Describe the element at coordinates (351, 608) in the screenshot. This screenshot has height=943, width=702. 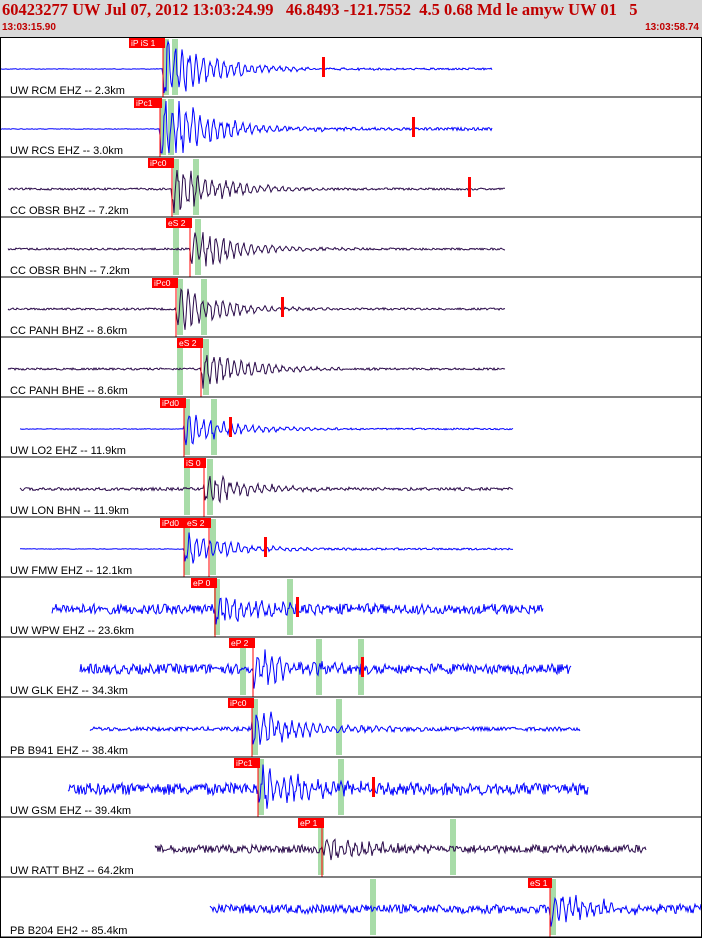
I see `channel-row: eP 0 UW WPW EHZ -- 23.6km` at that location.